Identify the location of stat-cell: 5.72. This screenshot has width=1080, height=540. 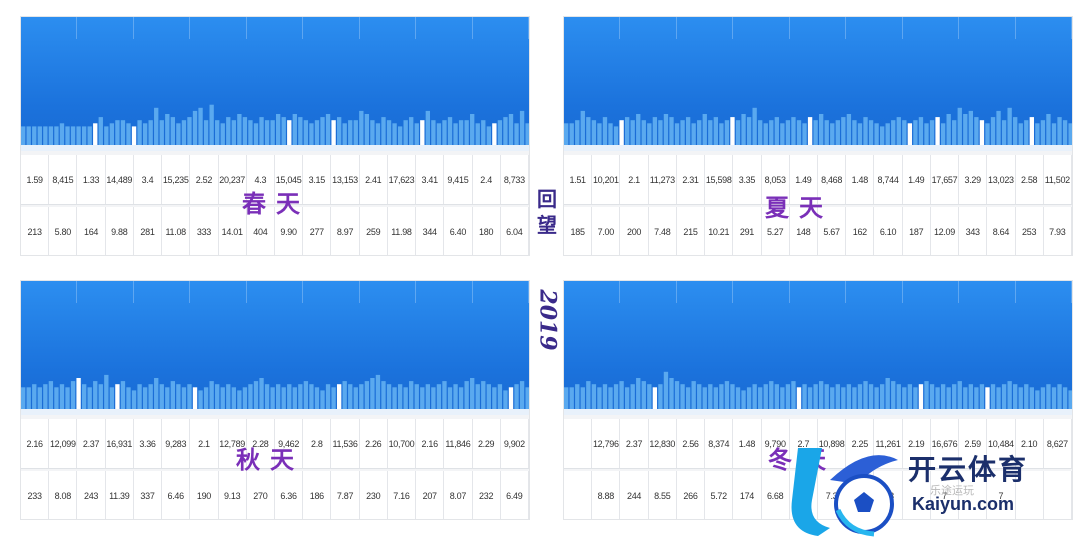
(719, 495).